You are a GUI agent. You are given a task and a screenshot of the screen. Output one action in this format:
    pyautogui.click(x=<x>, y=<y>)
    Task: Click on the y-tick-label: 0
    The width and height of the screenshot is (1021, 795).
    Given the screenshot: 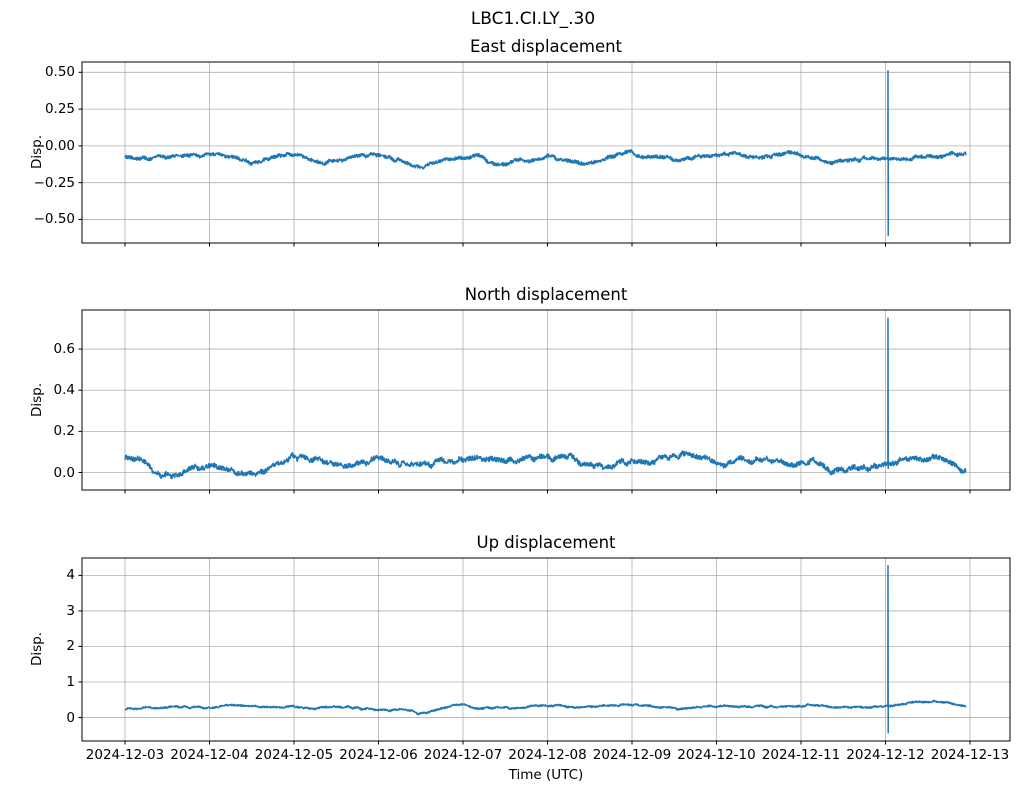 What is the action you would take?
    pyautogui.click(x=70, y=717)
    